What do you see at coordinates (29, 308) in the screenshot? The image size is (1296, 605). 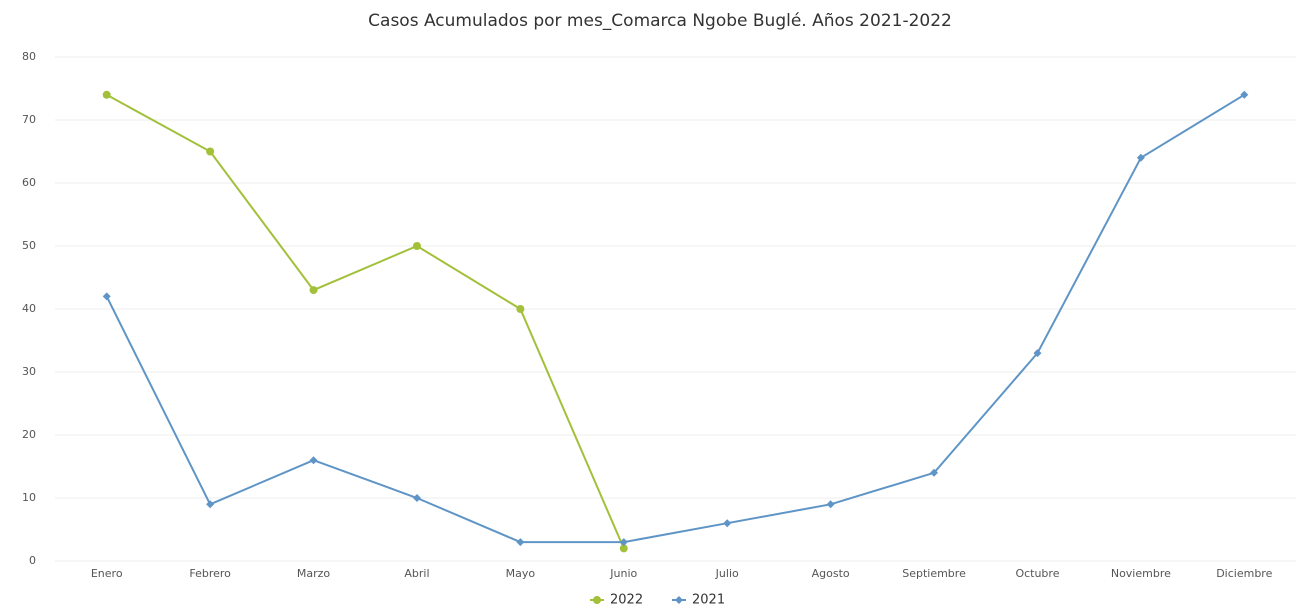 I see `y-tick-label: 40` at bounding box center [29, 308].